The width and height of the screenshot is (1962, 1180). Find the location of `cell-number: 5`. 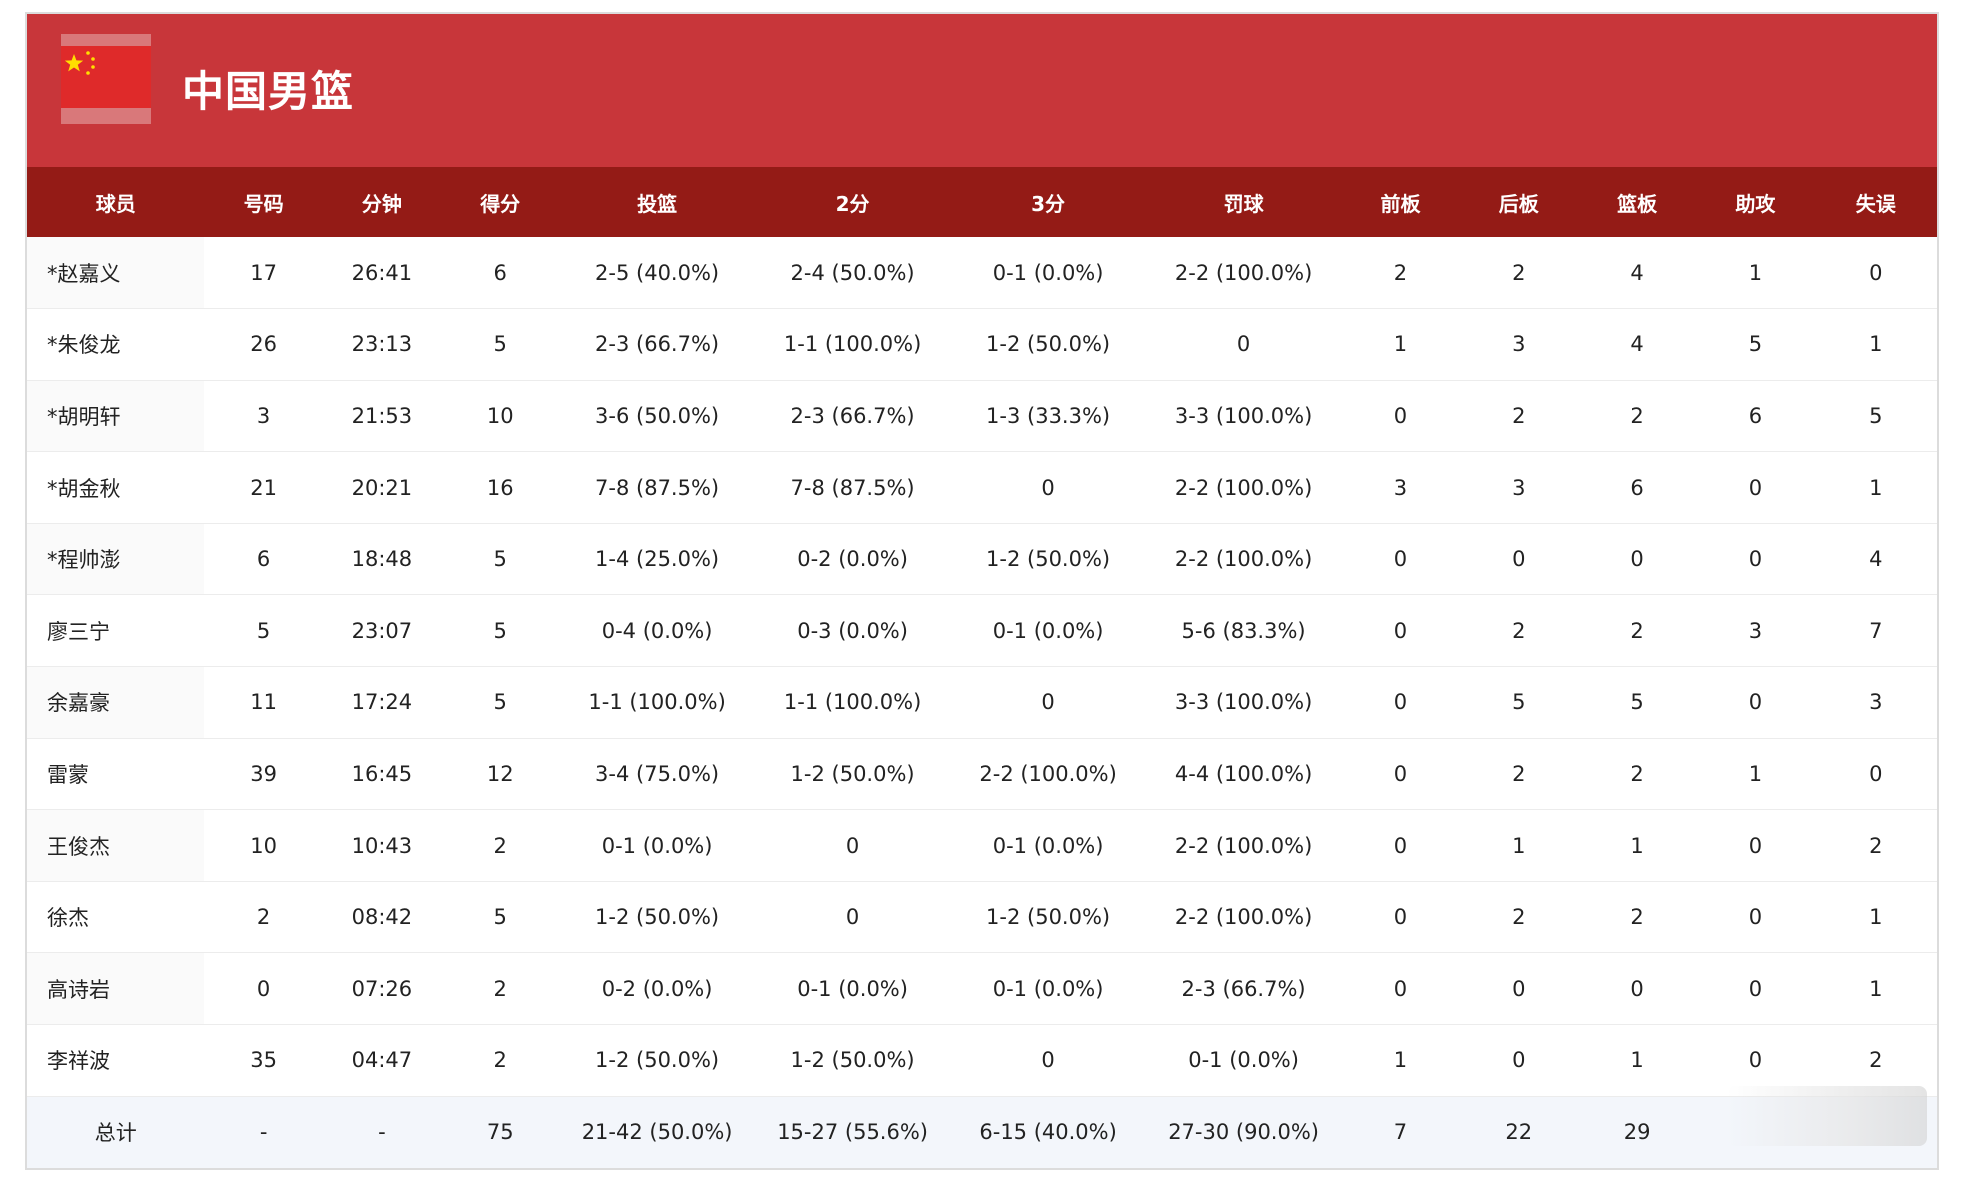

cell-number: 5 is located at coordinates (263, 631).